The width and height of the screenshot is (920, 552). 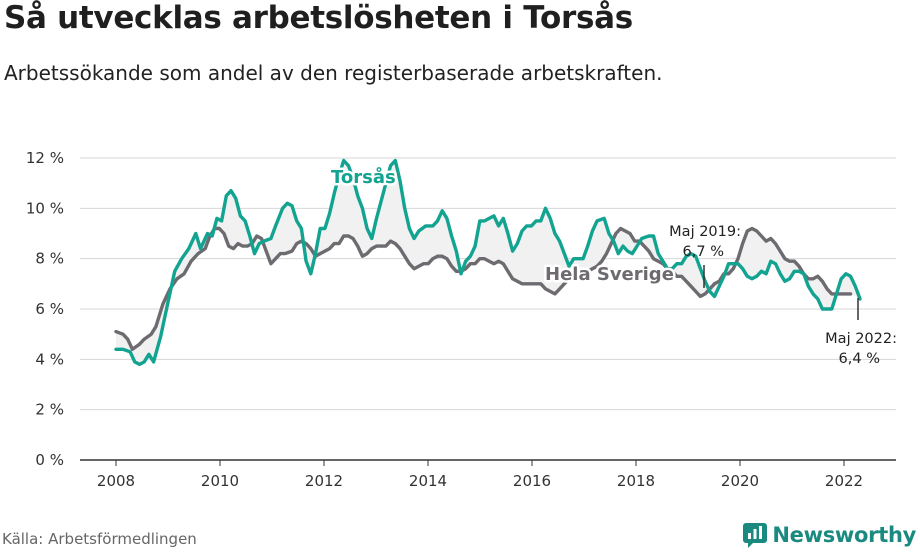 I want to click on series-label-torsas: Torsås, so click(x=363, y=177).